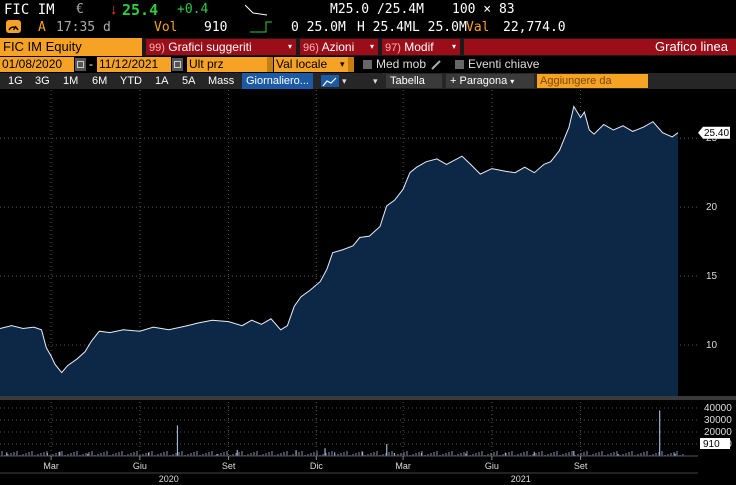 This screenshot has height=485, width=736. I want to click on suggested-charts-menu: 99) Grafici suggeriti ▾, so click(221, 47).